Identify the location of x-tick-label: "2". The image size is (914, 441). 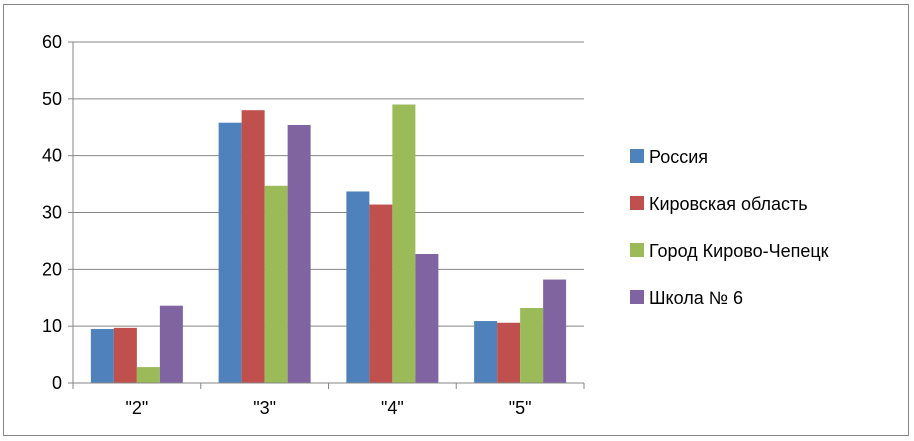
(136, 408).